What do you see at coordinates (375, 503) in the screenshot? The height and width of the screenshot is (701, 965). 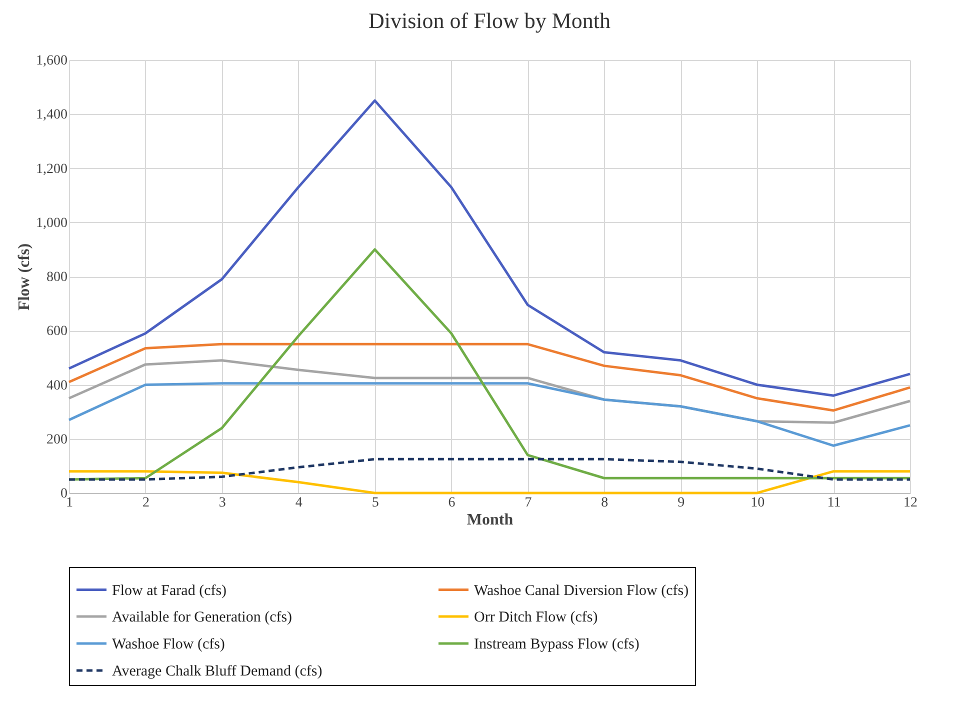 I see `x-tick-label: 5` at bounding box center [375, 503].